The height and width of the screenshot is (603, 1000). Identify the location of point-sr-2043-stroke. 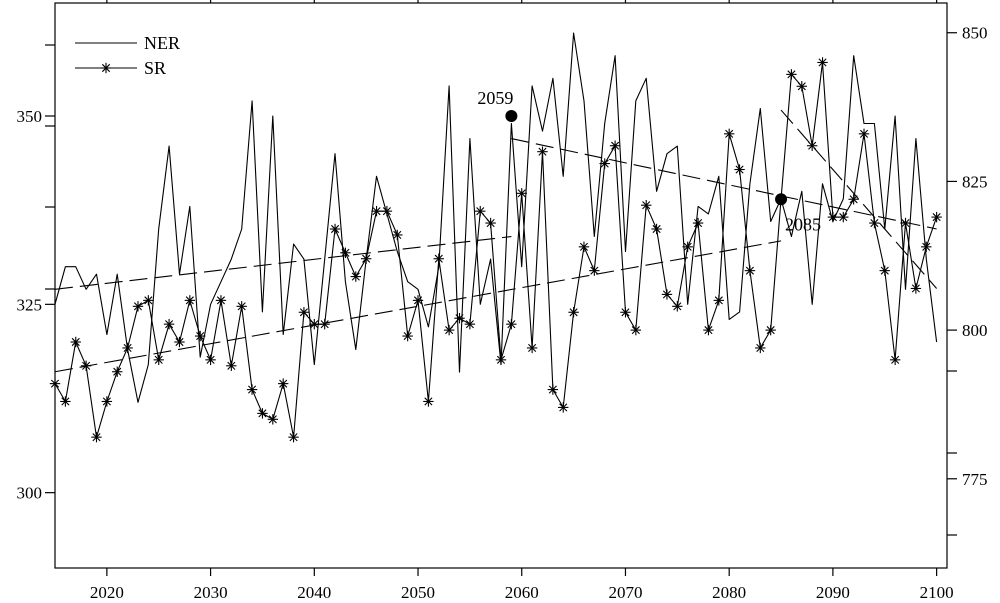
(345, 252).